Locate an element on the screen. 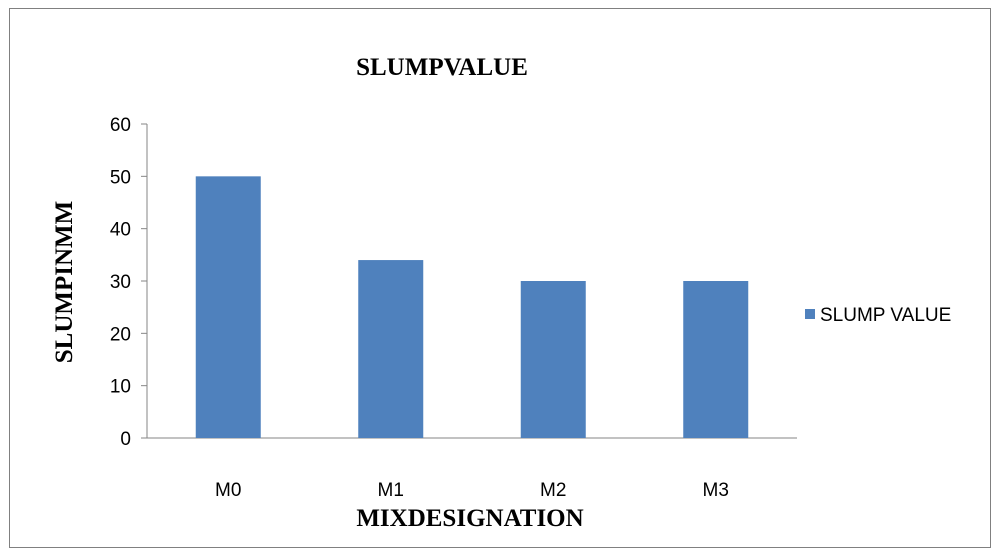 This screenshot has height=548, width=994. x-tick-label: M3 is located at coordinates (716, 490).